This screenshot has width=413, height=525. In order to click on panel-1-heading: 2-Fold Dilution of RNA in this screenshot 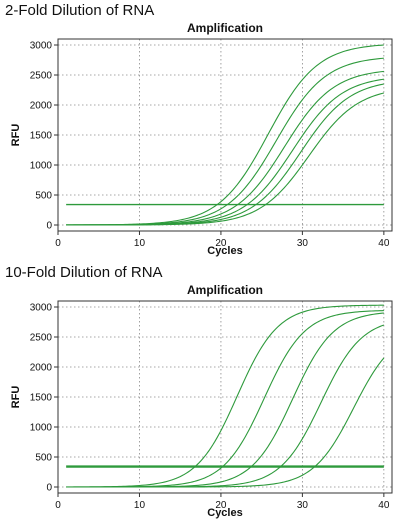, I will do `click(80, 10)`.